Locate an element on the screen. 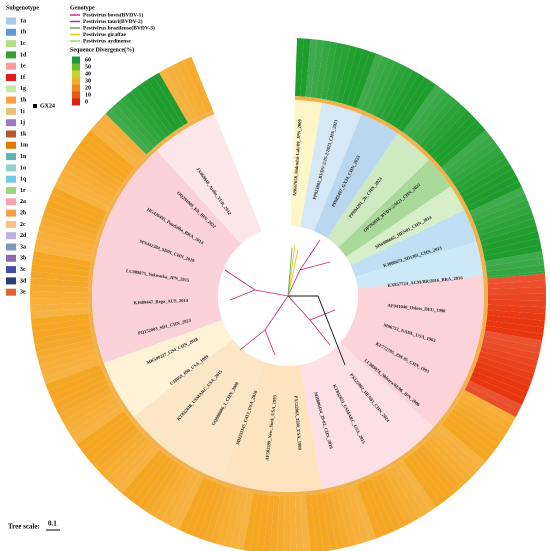  tree-branch-giraffae is located at coordinates (293, 270).